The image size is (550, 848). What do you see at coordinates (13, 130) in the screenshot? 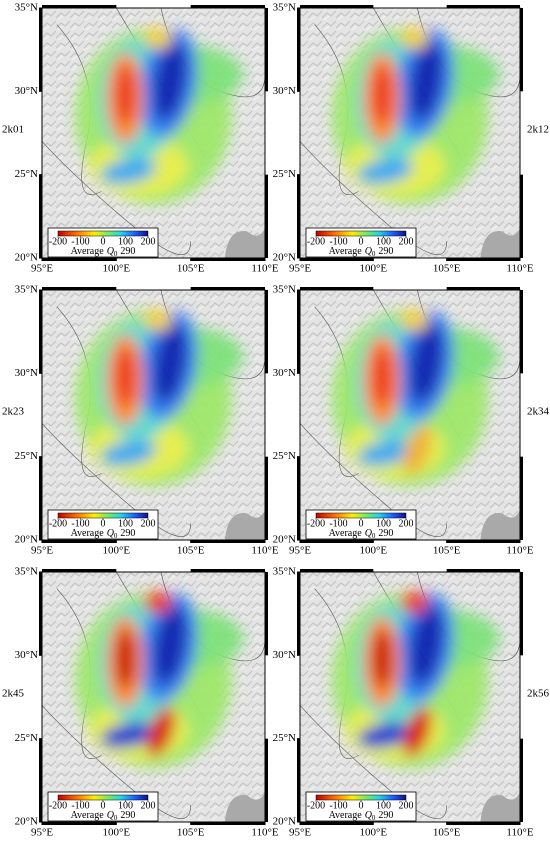
I see `panel-name: 2k01` at bounding box center [13, 130].